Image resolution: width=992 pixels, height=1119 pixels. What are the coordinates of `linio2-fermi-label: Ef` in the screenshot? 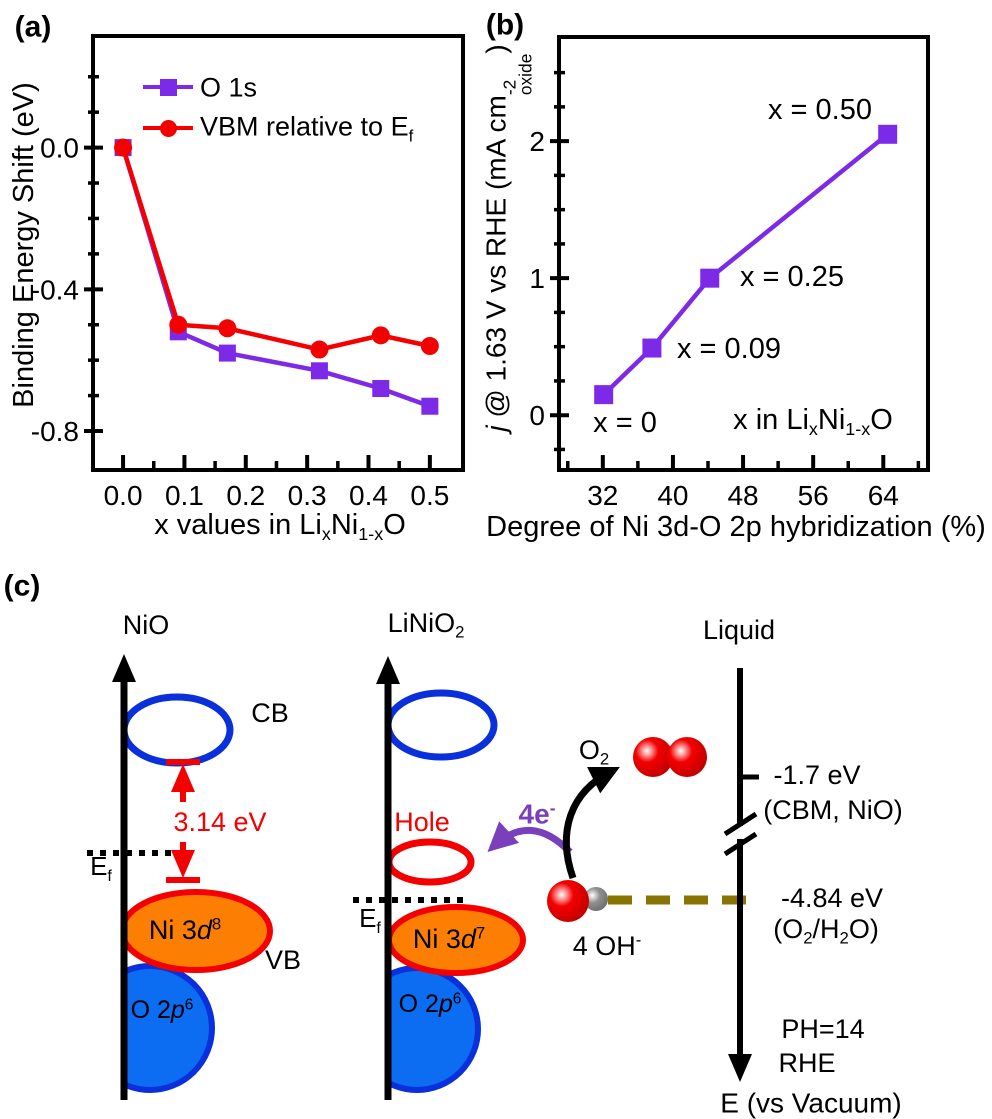 It's located at (370, 920).